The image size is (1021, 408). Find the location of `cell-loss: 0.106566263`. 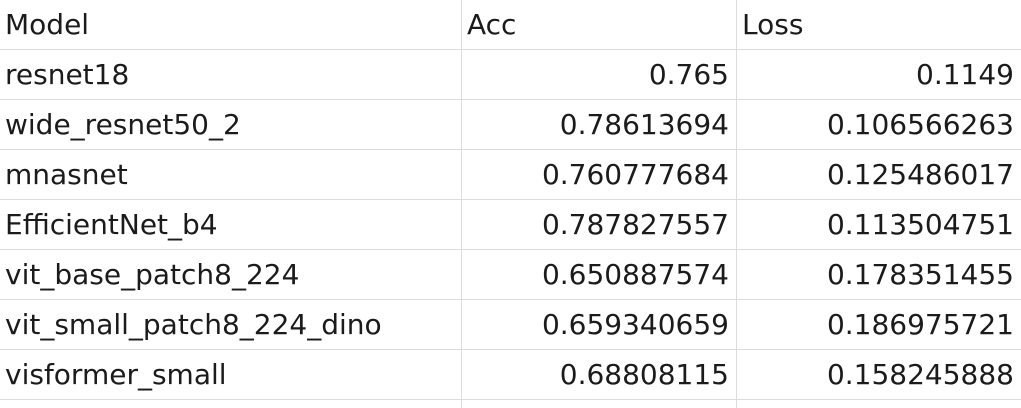

cell-loss: 0.106566263 is located at coordinates (879, 125).